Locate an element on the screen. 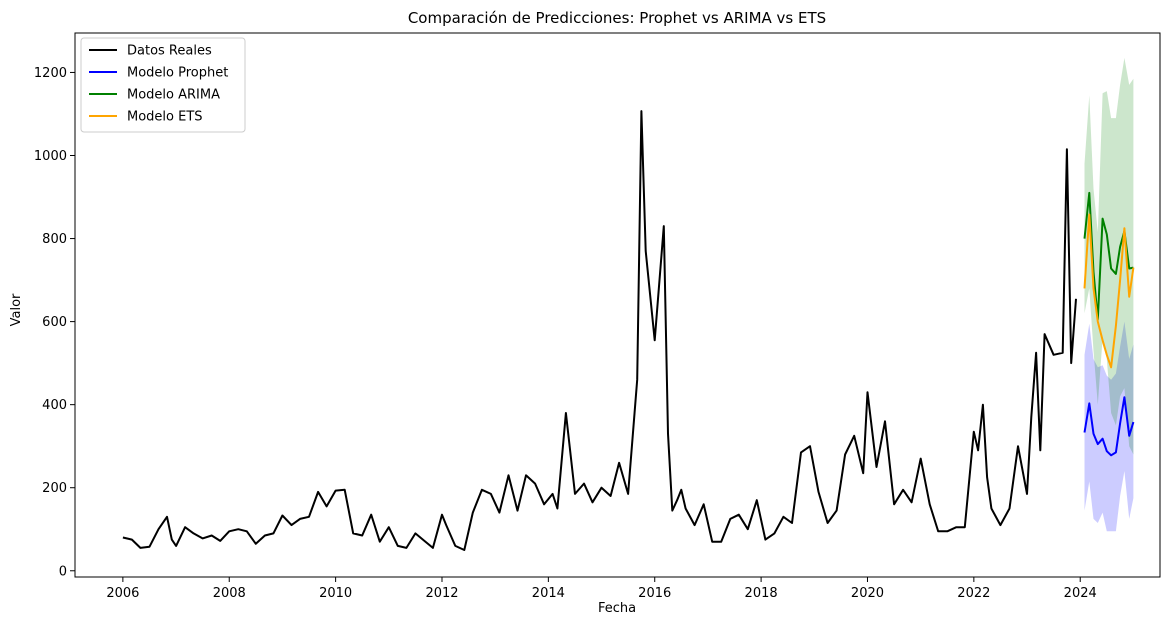 The image size is (1169, 625). x-tick-label: 2006 is located at coordinates (122, 593).